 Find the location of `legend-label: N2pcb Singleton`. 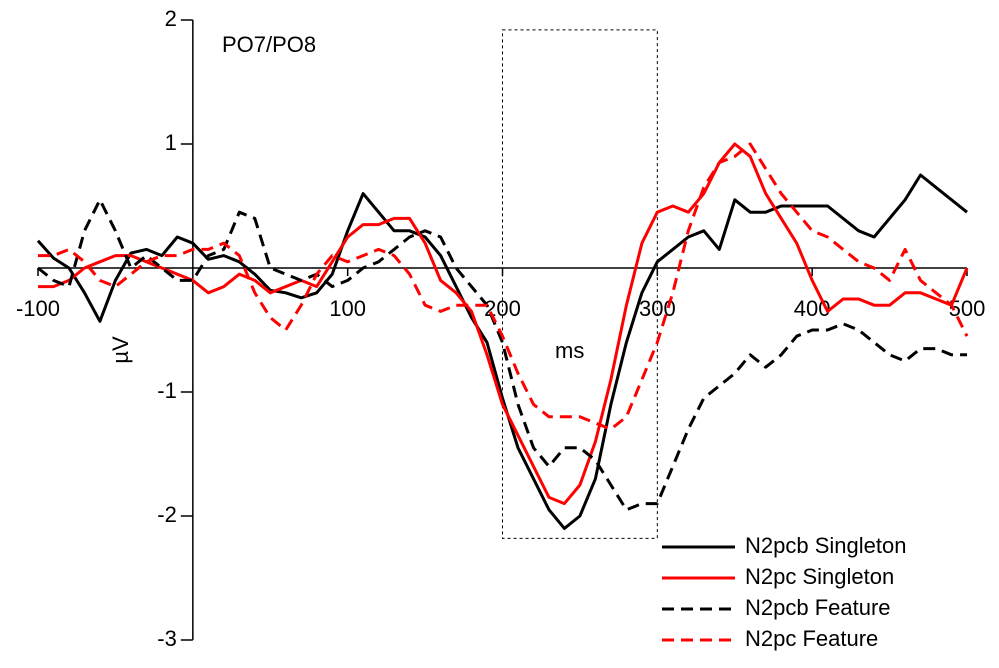

legend-label: N2pcb Singleton is located at coordinates (825, 545).